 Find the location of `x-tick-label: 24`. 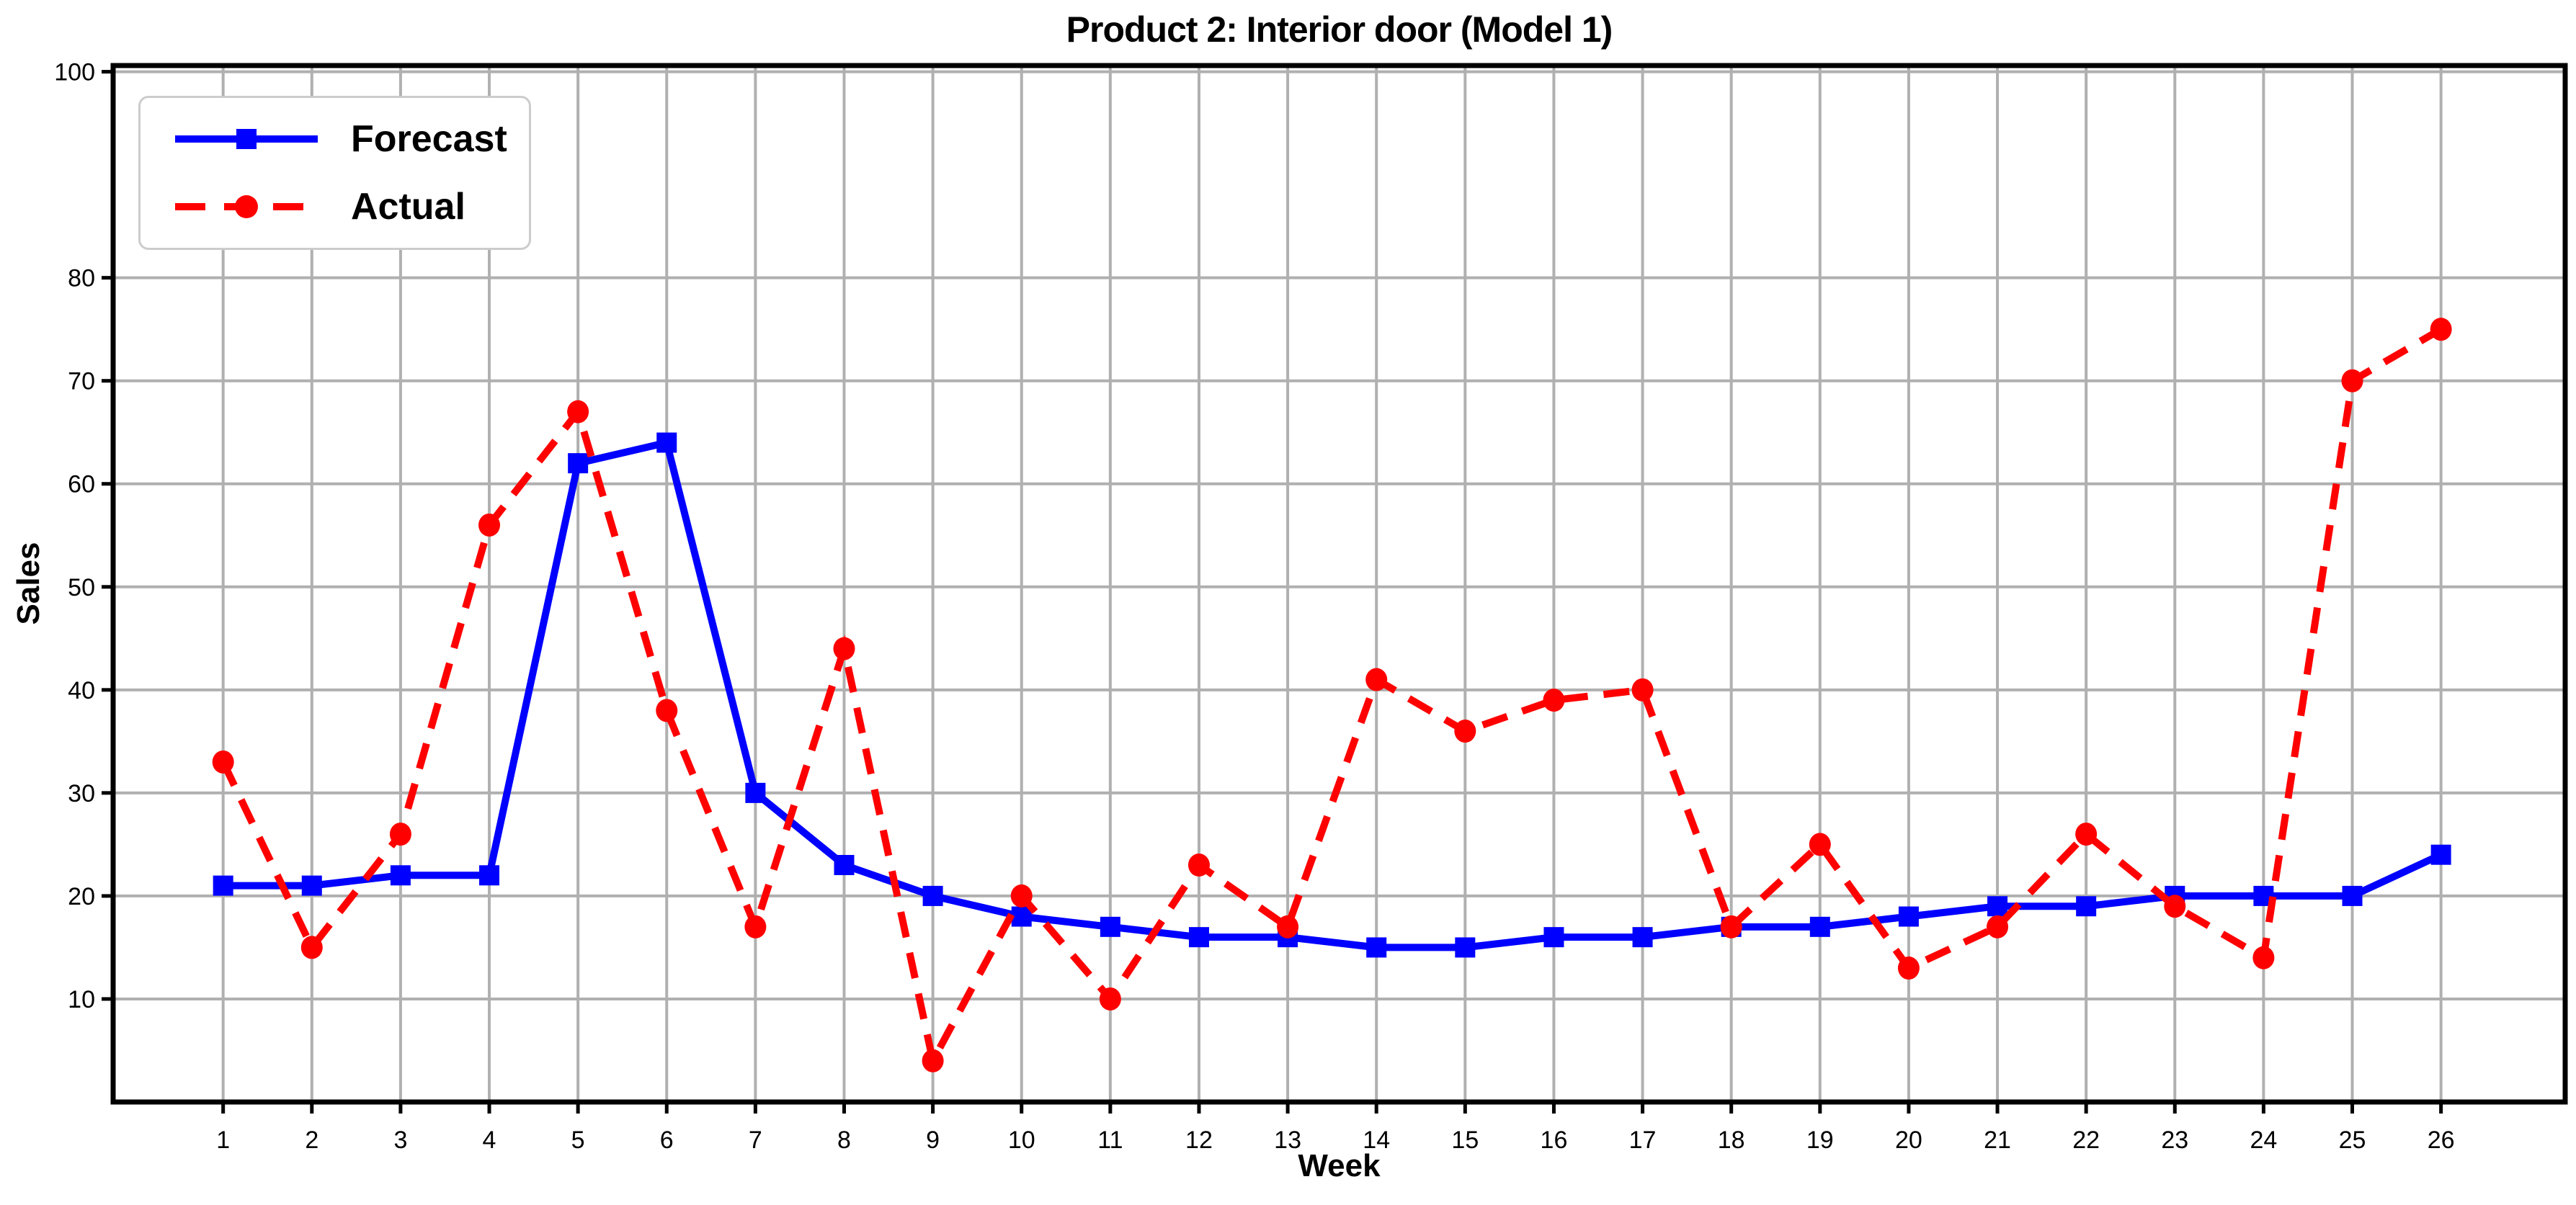

x-tick-label: 24 is located at coordinates (2263, 1140).